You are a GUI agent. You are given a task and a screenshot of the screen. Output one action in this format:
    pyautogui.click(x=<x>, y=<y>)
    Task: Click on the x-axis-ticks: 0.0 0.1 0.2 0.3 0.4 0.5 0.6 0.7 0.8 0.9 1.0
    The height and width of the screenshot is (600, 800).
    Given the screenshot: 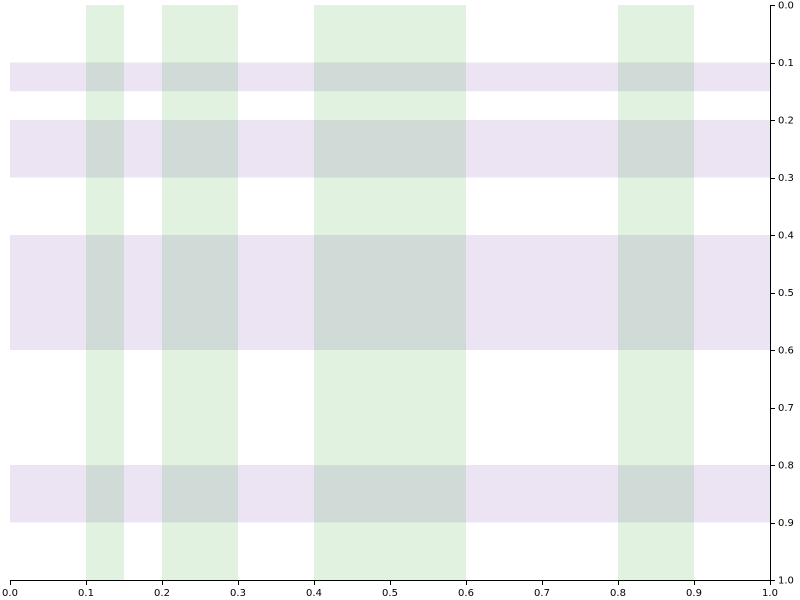 What is the action you would take?
    pyautogui.click(x=390, y=589)
    